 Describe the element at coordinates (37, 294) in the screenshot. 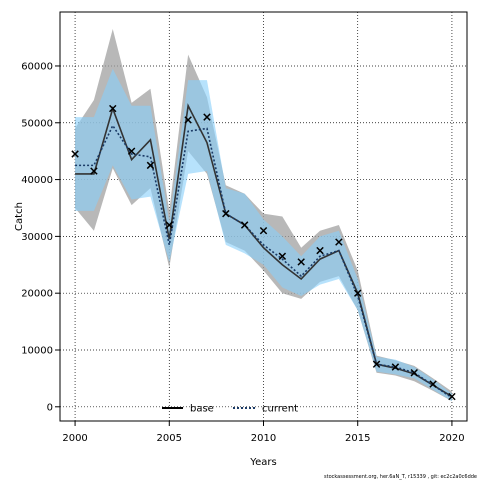

I see `y-tick-label: 20000` at that location.